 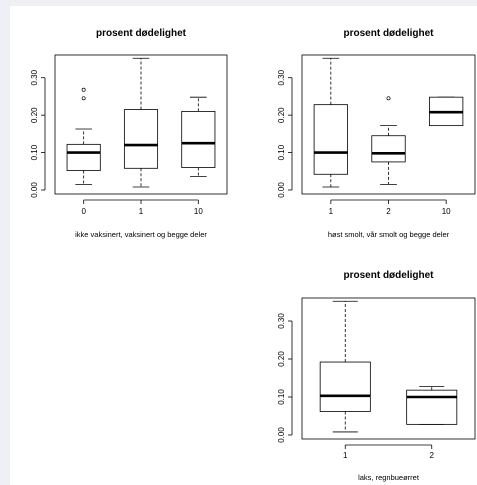 I want to click on x-axis-label: laks, regnbueørret, so click(x=389, y=477).